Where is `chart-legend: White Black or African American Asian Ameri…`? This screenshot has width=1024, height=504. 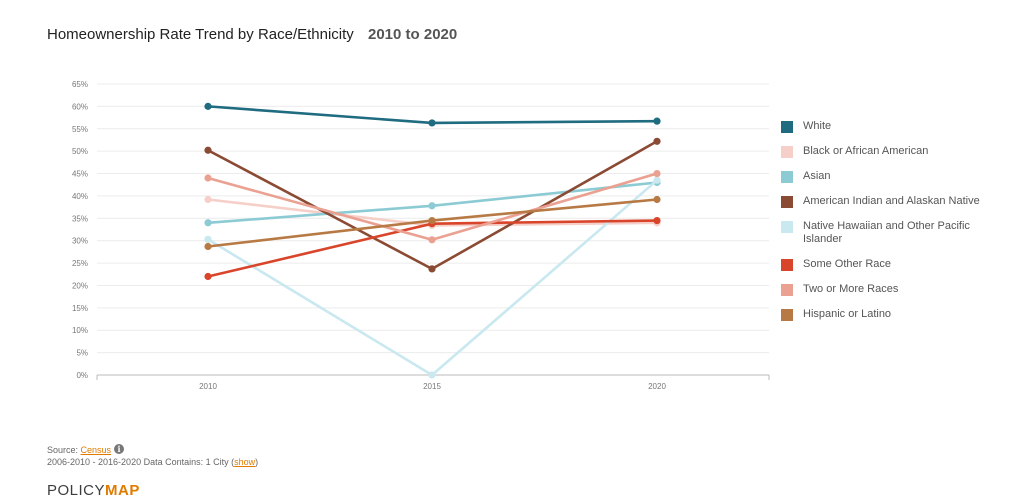
chart-legend: White Black or African American Asian Ameri… is located at coordinates (896, 226).